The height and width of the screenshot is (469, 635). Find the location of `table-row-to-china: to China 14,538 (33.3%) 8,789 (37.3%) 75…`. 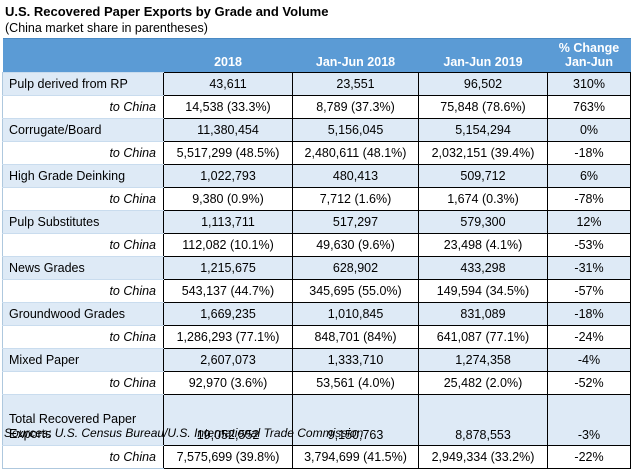

table-row-to-china: to China 14,538 (33.3%) 8,789 (37.3%) 75… is located at coordinates (316, 107).